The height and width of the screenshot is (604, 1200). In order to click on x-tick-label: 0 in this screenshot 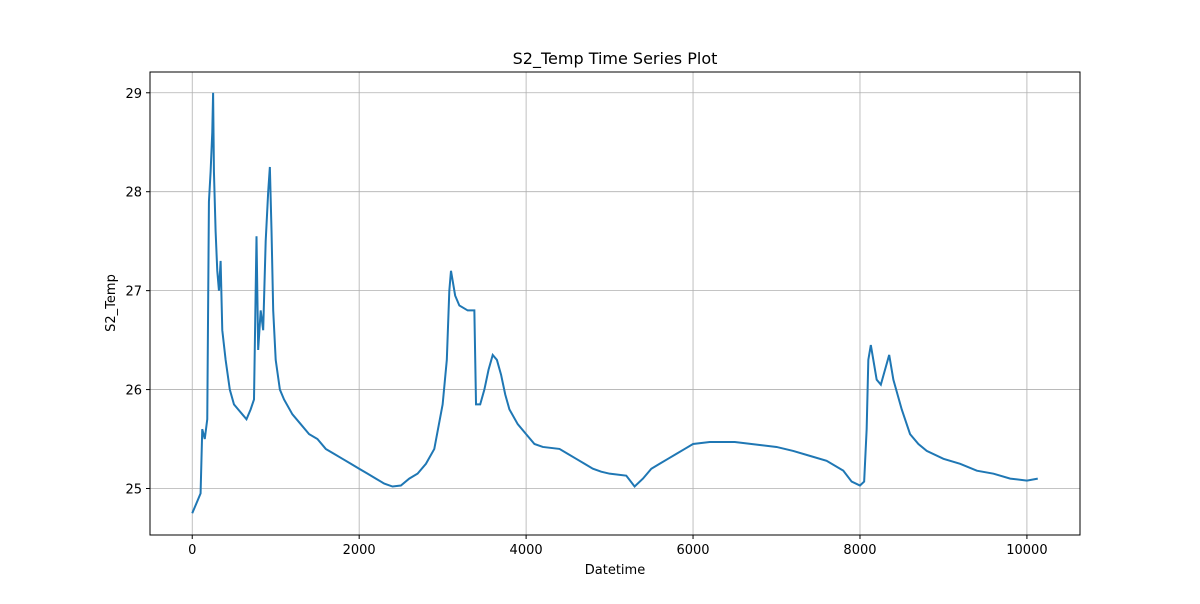, I will do `click(192, 550)`.